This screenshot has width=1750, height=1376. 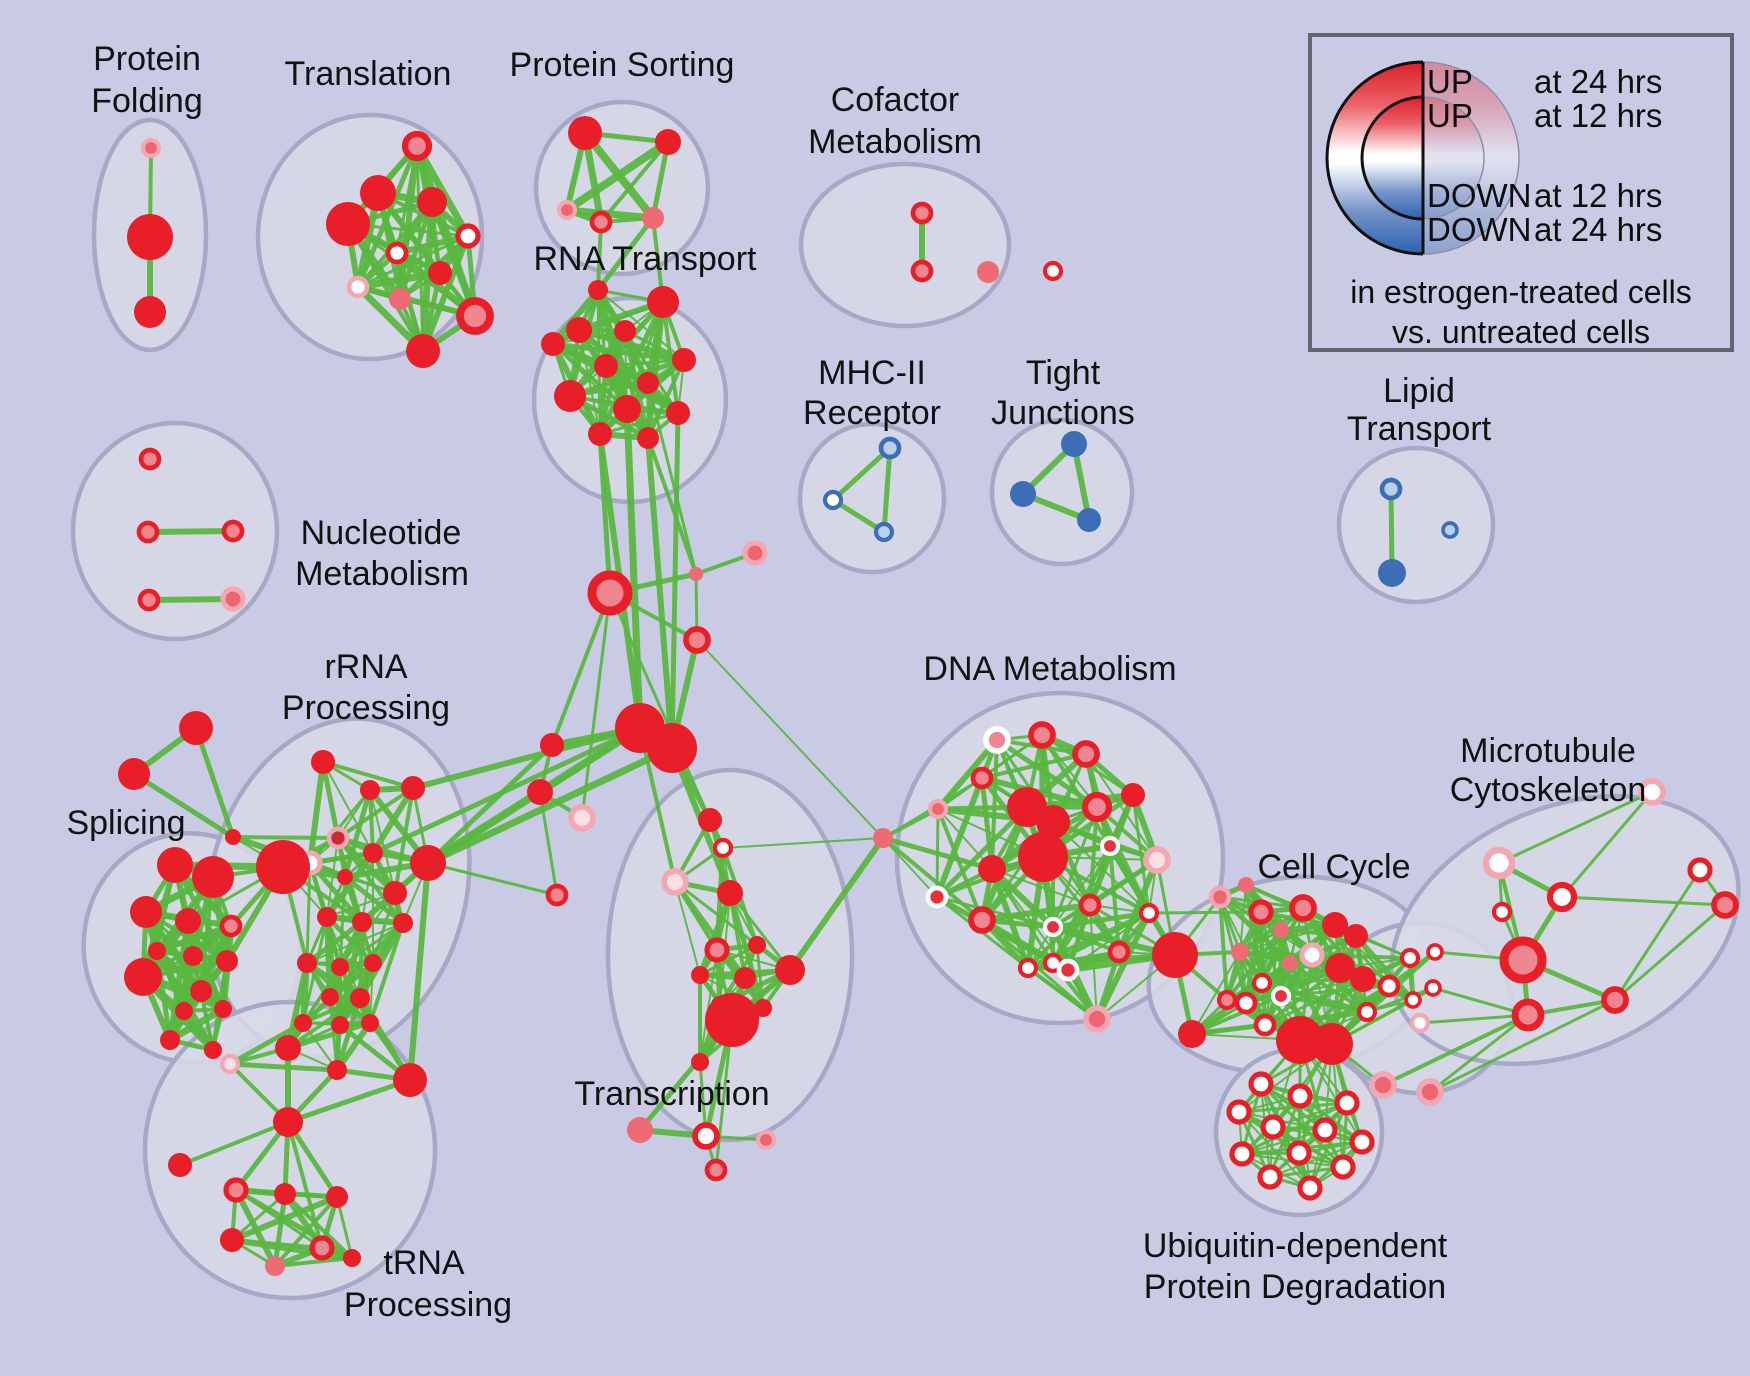 I want to click on edge-dm0-dm12, so click(x=994, y=804).